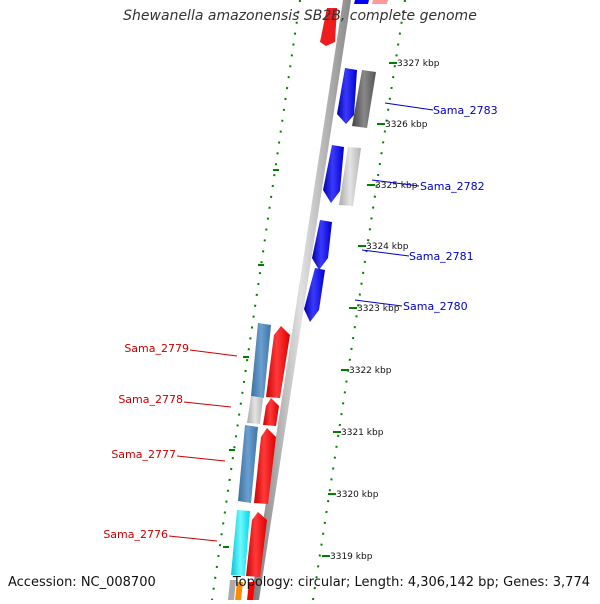  I want to click on gene-callout-sama-2780: Sama_2780, so click(411, 306).